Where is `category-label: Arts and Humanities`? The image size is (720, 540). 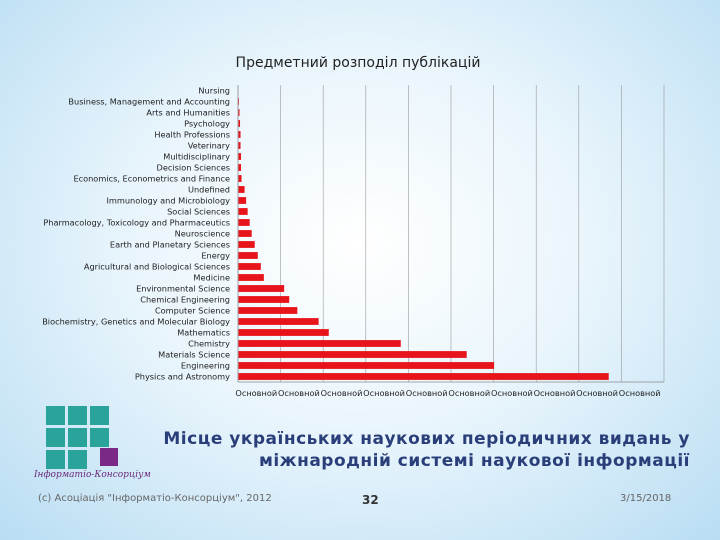
category-label: Arts and Humanities is located at coordinates (188, 113).